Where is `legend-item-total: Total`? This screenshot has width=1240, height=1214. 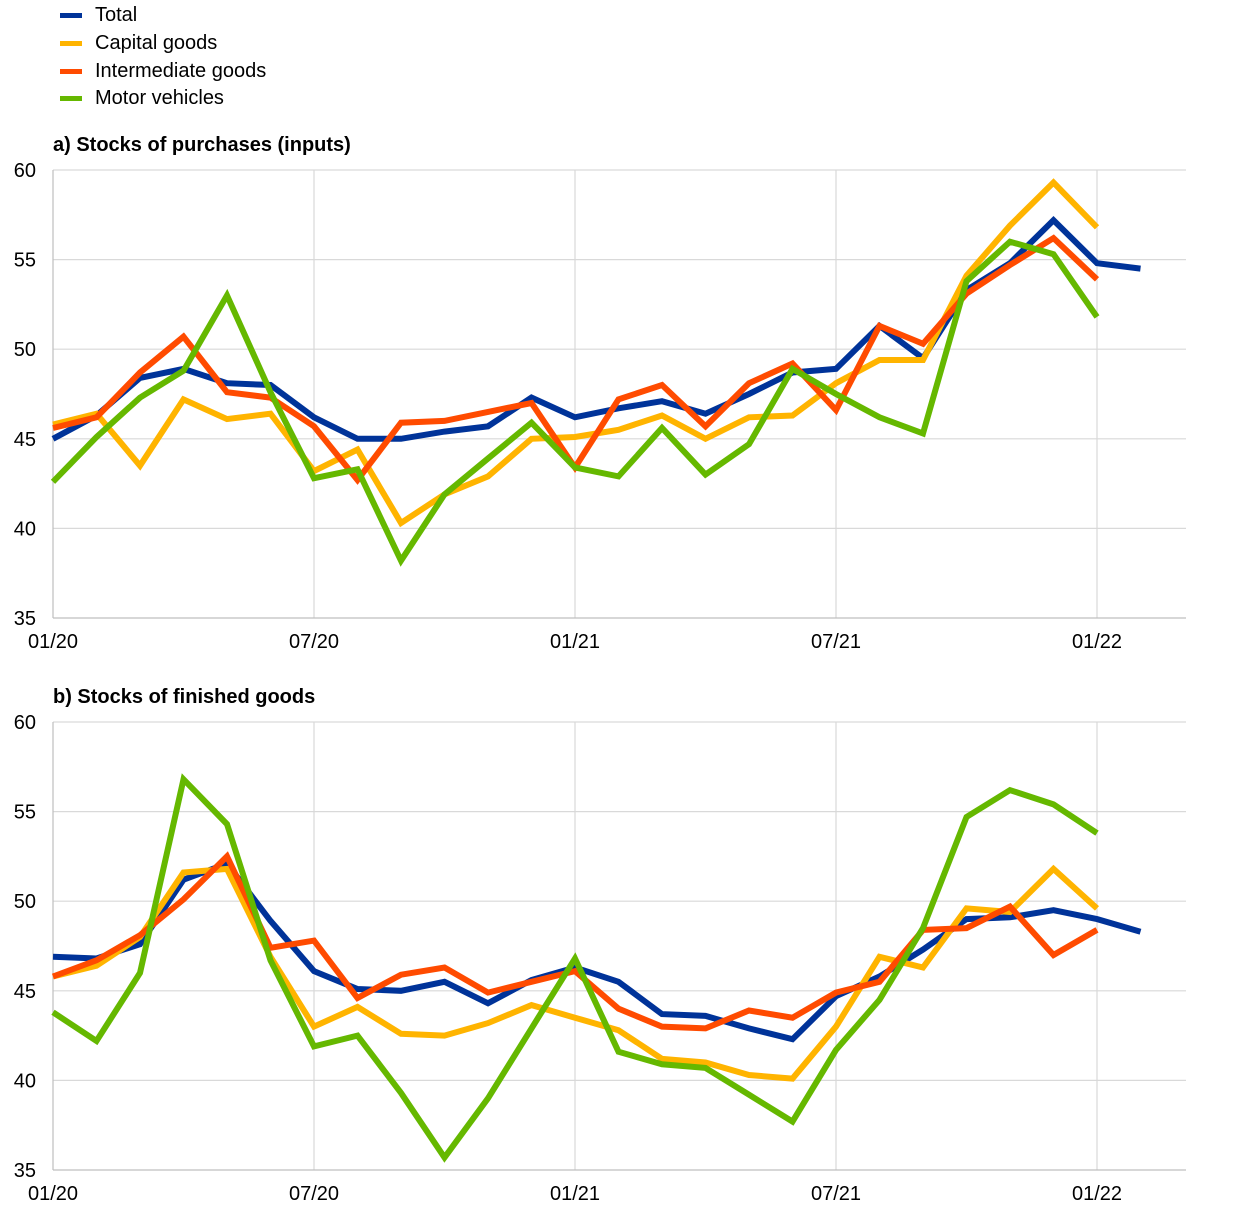 legend-item-total: Total is located at coordinates (163, 16).